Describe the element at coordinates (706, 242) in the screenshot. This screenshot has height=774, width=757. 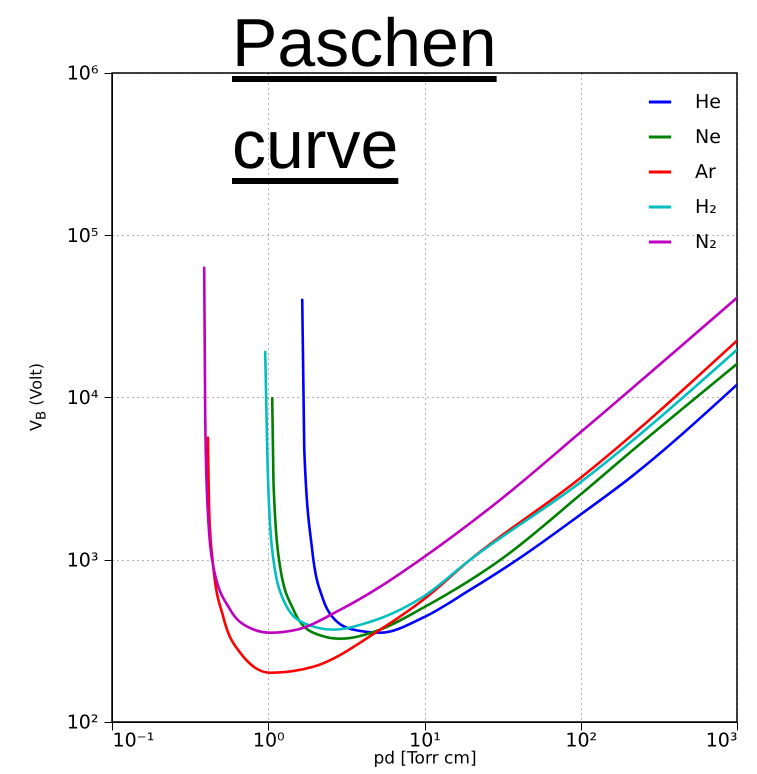
I see `legend-label: N₂` at that location.